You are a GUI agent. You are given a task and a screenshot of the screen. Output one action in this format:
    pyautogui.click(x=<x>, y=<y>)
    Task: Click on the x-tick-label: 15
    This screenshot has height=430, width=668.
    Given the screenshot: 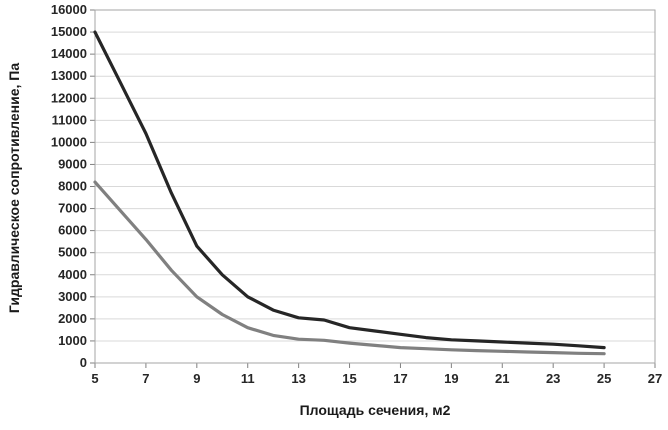 What is the action you would take?
    pyautogui.click(x=349, y=378)
    